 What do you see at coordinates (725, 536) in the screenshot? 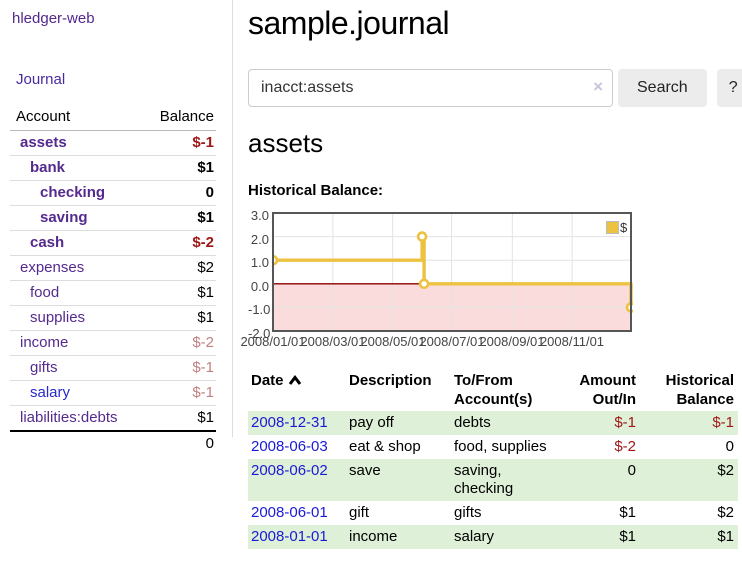
I see `transaction-balance: $1` at bounding box center [725, 536].